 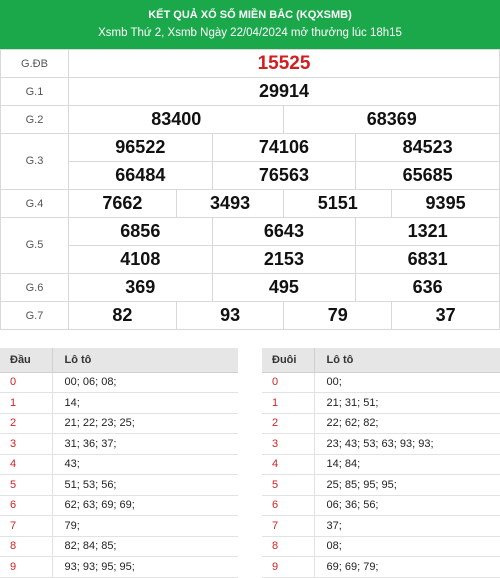 What do you see at coordinates (406, 464) in the screenshot?
I see `loto-values: 14; 84;` at bounding box center [406, 464].